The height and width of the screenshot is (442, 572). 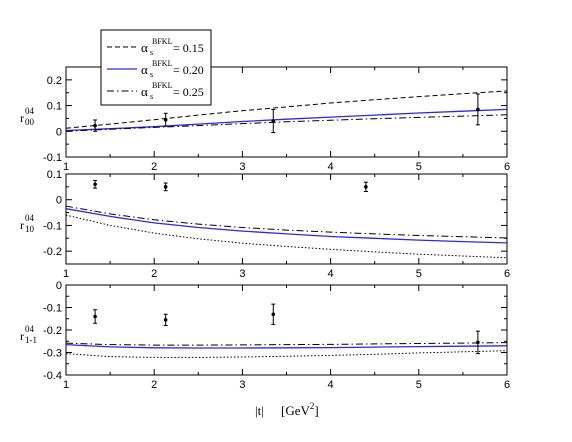 I want to click on x-axis-unit-sup: 2, so click(x=312, y=406).